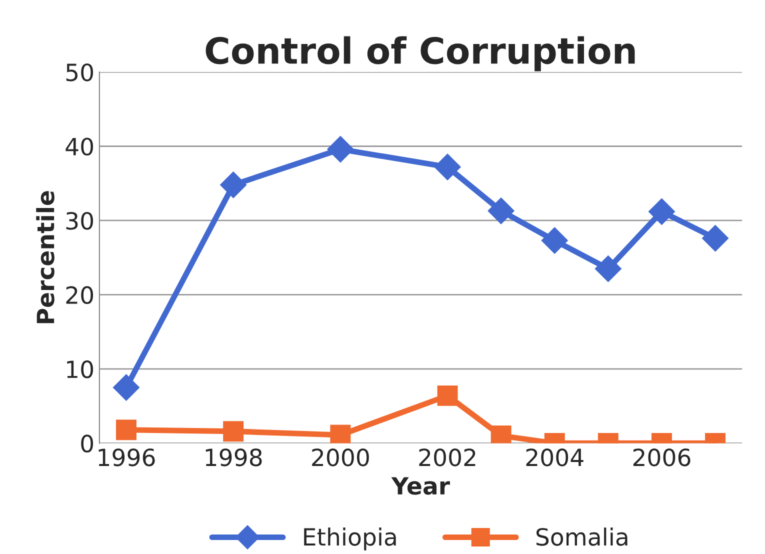  Describe the element at coordinates (420, 54) in the screenshot. I see `chart-title: Control of Corruption` at that location.